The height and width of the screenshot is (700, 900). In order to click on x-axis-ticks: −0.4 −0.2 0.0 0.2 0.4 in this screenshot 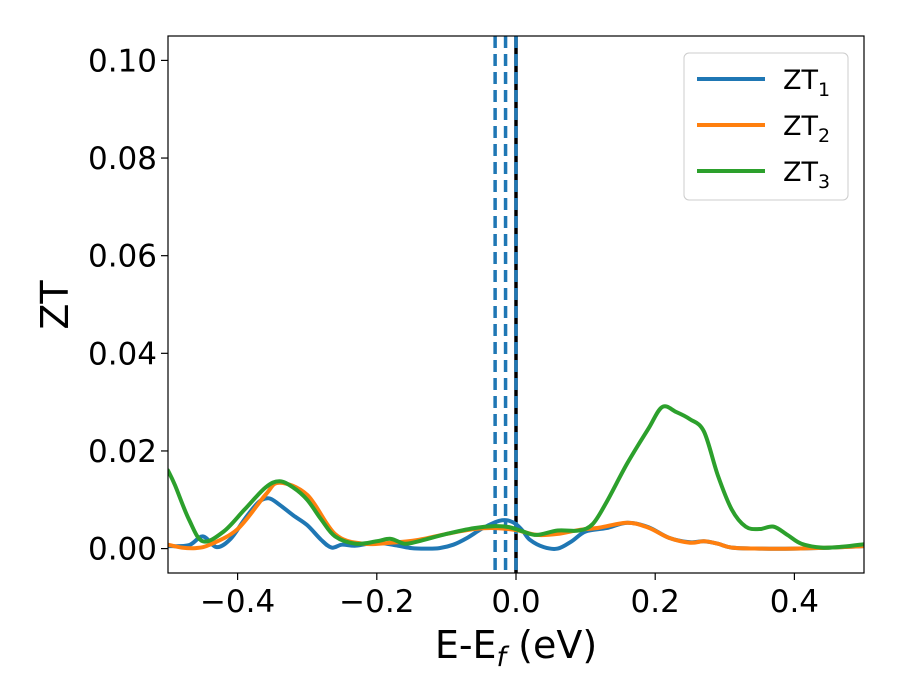, I will do `click(509, 596)`.